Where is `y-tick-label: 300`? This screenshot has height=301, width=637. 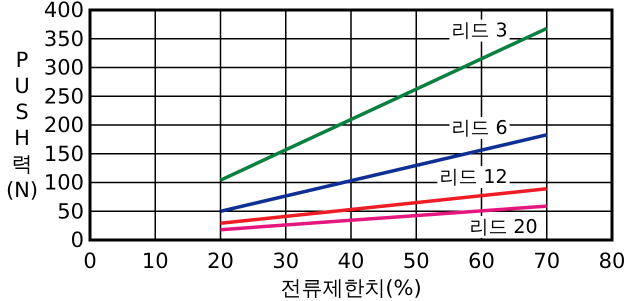
y-tick-label: 300 is located at coordinates (64, 68).